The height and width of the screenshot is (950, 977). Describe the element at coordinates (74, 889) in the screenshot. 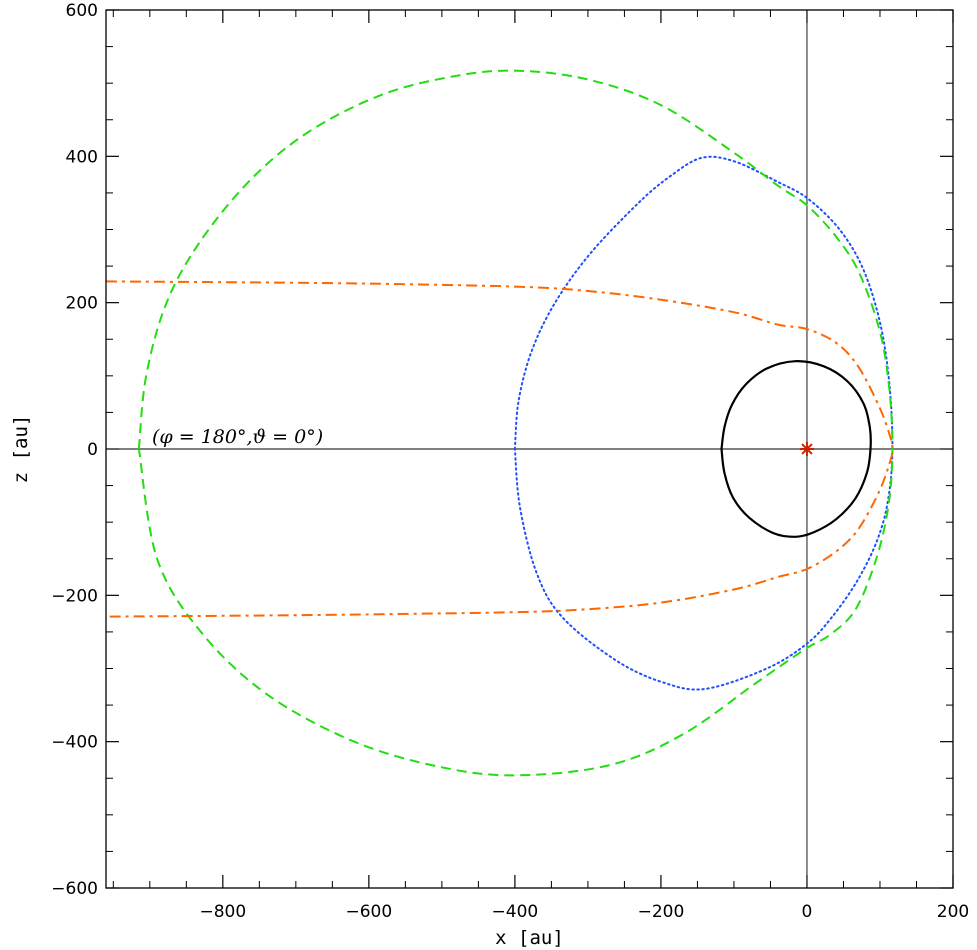

I see `y-tick-label: −600` at that location.